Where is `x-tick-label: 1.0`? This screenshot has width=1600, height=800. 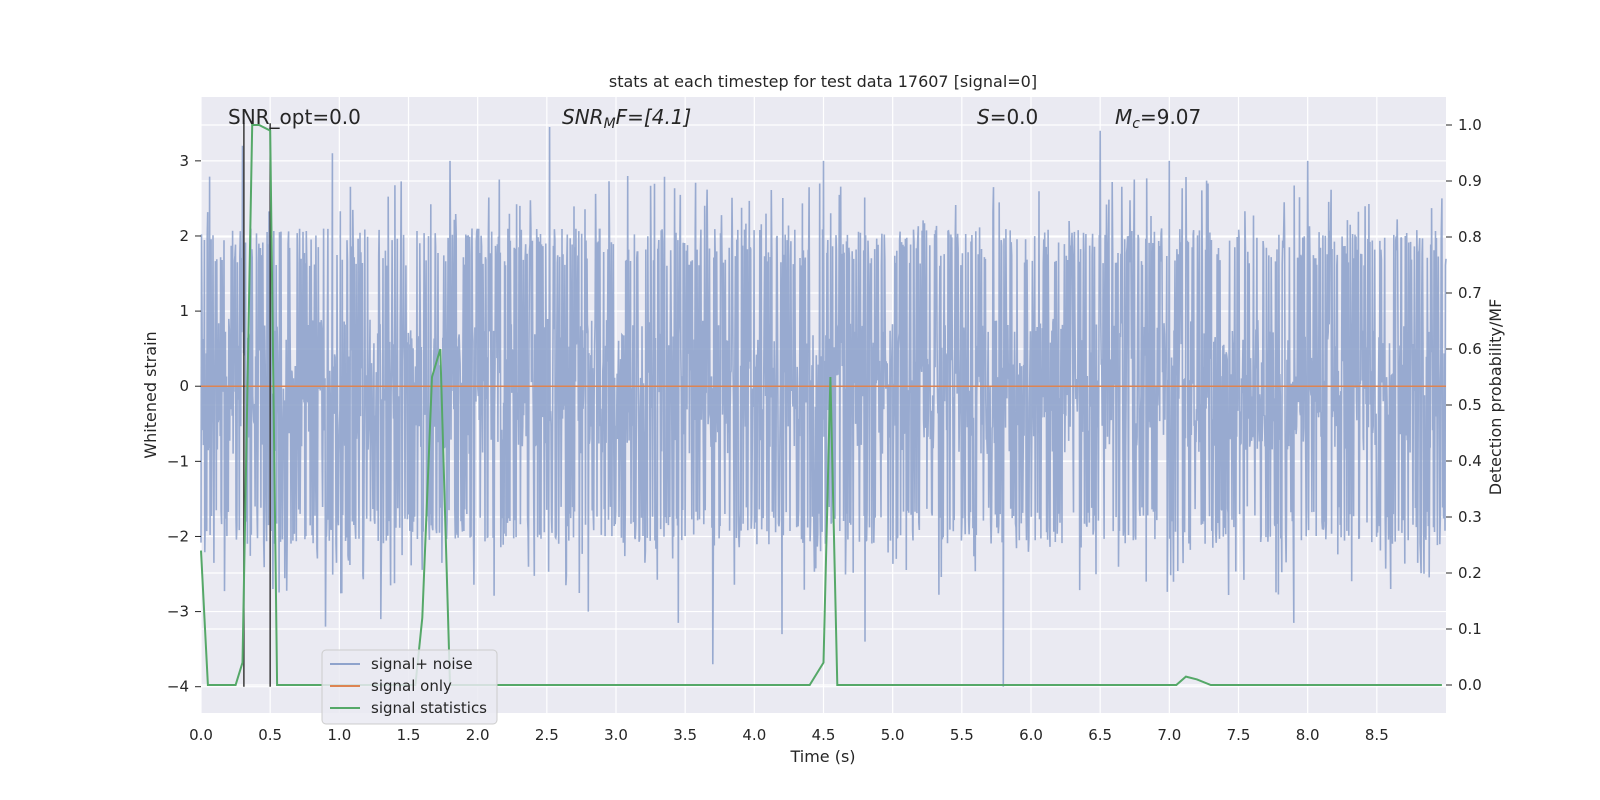 x-tick-label: 1.0 is located at coordinates (339, 735).